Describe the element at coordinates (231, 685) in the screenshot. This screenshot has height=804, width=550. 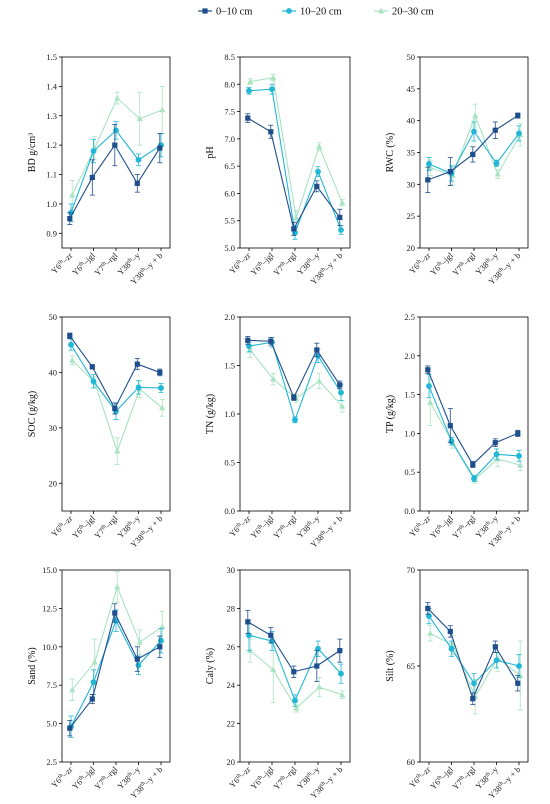
I see `y-tick-label: 24` at that location.